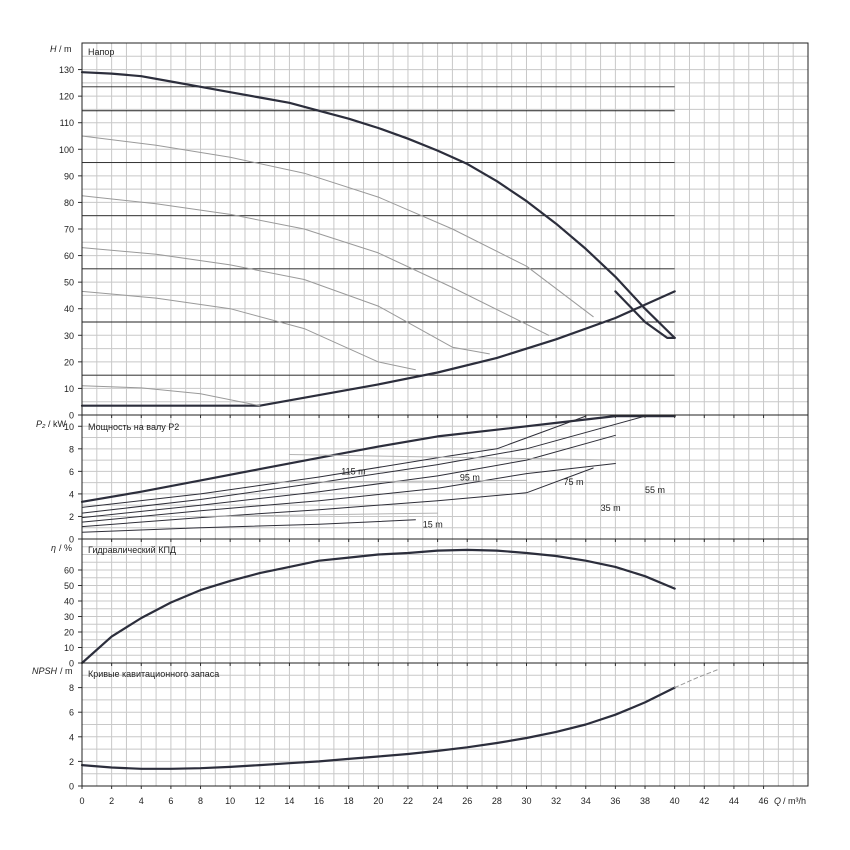 This screenshot has width=850, height=850. Describe the element at coordinates (67, 123) in the screenshot. I see `y-tick-label: 110` at that location.